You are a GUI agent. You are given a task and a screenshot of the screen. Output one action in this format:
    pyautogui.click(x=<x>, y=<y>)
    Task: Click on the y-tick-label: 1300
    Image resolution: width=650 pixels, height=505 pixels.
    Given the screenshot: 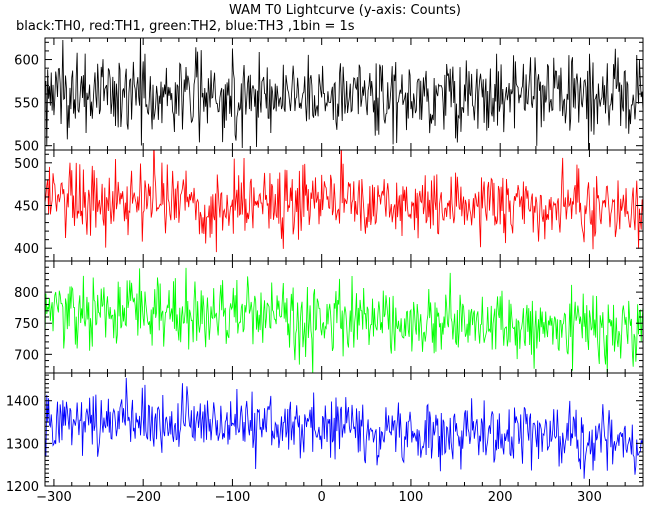 What is the action you would take?
    pyautogui.click(x=22, y=444)
    